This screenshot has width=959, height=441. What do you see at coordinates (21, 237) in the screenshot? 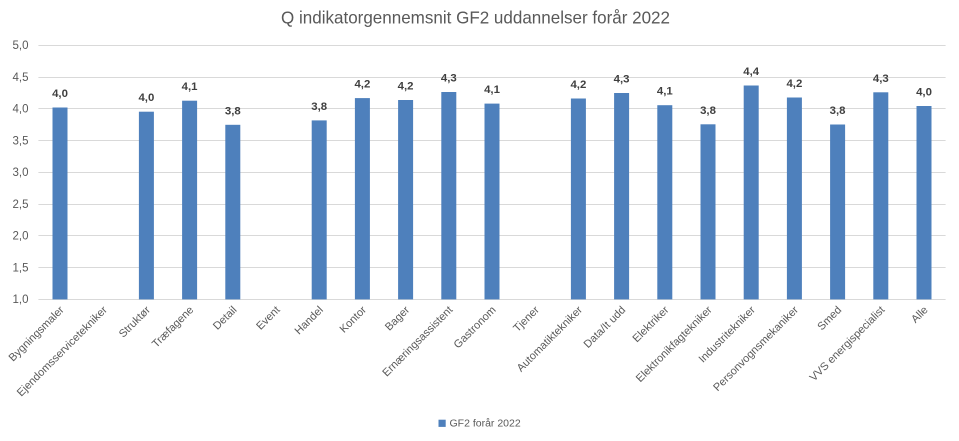
I see `svg-text: 2,0` at bounding box center [21, 237].